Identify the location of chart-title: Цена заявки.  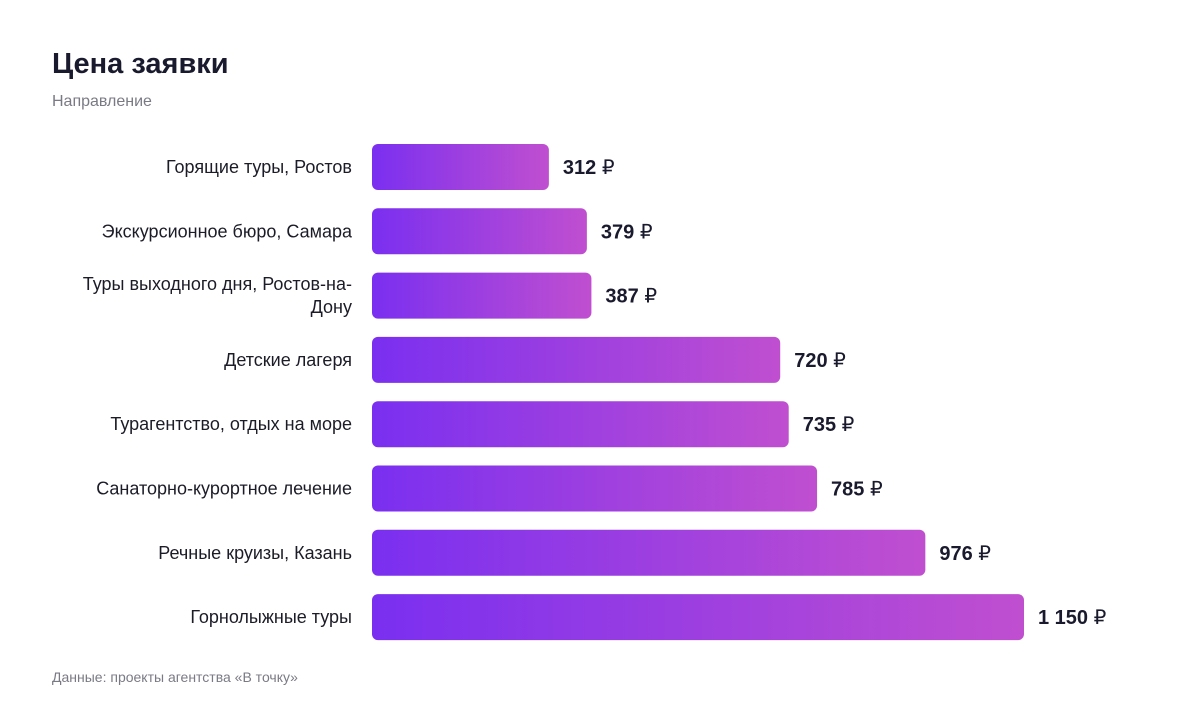
(140, 64).